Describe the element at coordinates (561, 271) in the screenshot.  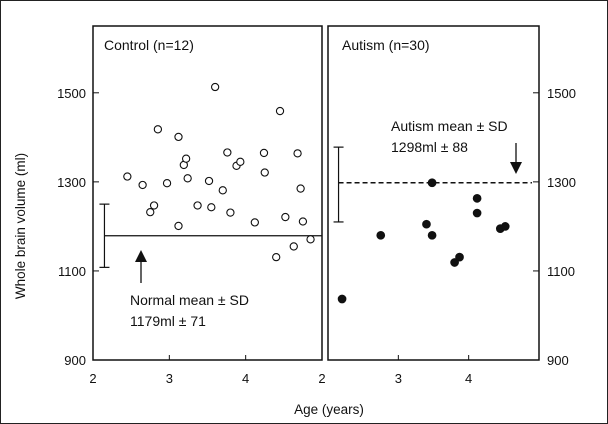
I see `y-tick-label-right: 1100` at that location.